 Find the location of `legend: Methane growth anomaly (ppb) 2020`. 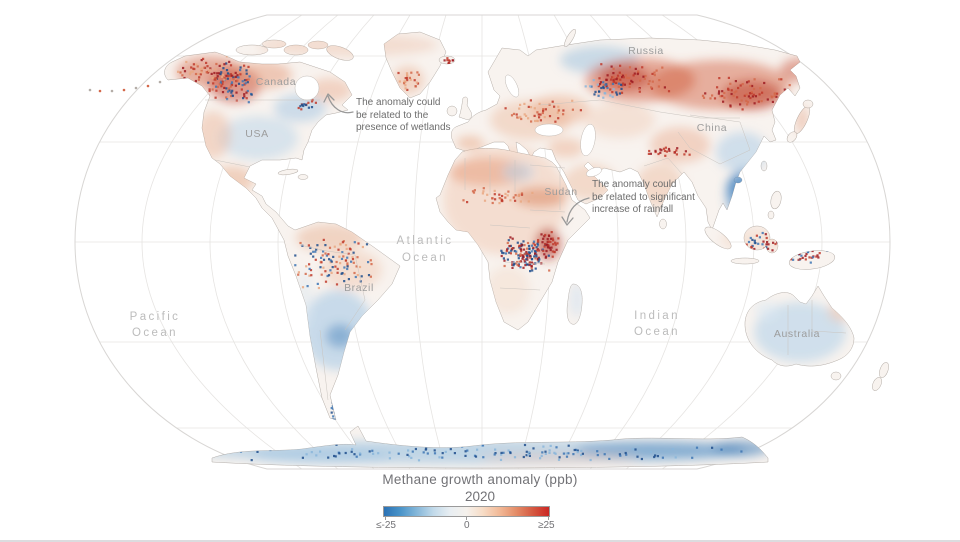

legend: Methane growth anomaly (ppb) 2020 is located at coordinates (480, 488).